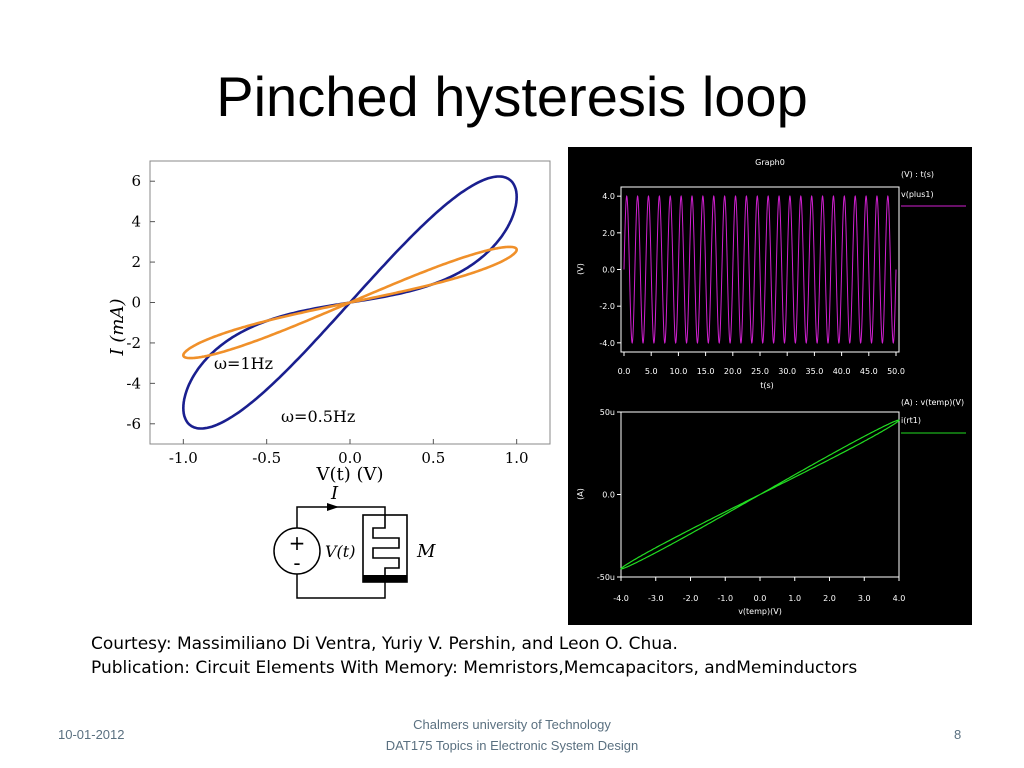  I want to click on top-x-axis-label: t(s), so click(767, 385).